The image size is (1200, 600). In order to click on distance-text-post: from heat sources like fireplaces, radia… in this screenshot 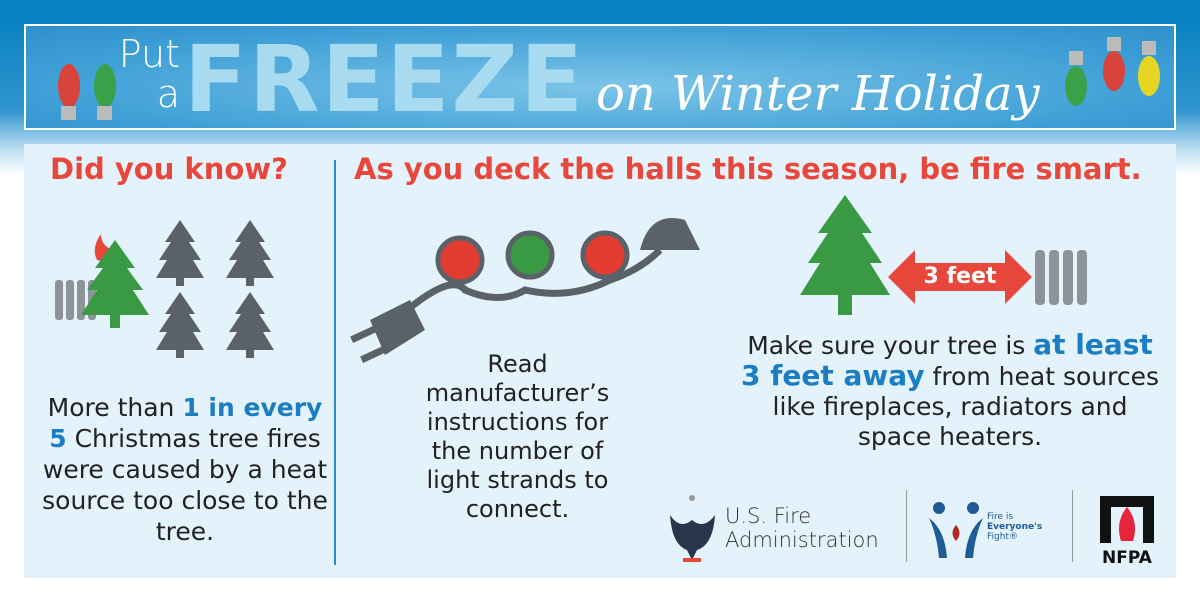, I will do `click(965, 406)`.